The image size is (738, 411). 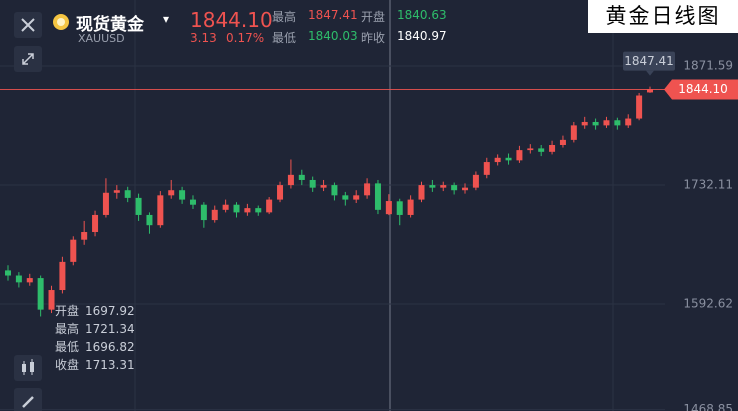 What do you see at coordinates (333, 15) in the screenshot?
I see `stat-value: 1847.41` at bounding box center [333, 15].